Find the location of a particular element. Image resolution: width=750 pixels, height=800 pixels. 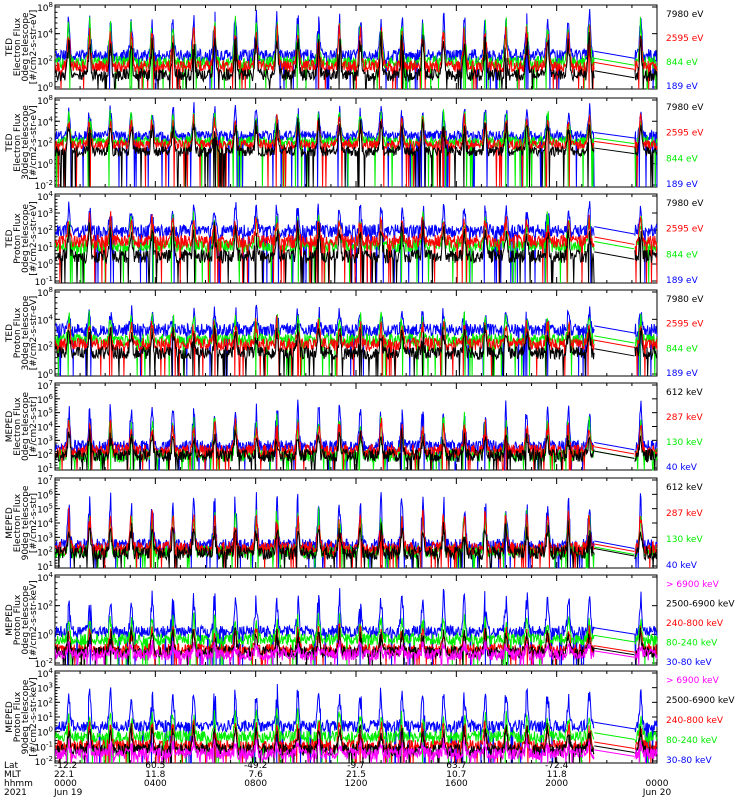

x-tick-mlt: 10.7 is located at coordinates (456, 775).